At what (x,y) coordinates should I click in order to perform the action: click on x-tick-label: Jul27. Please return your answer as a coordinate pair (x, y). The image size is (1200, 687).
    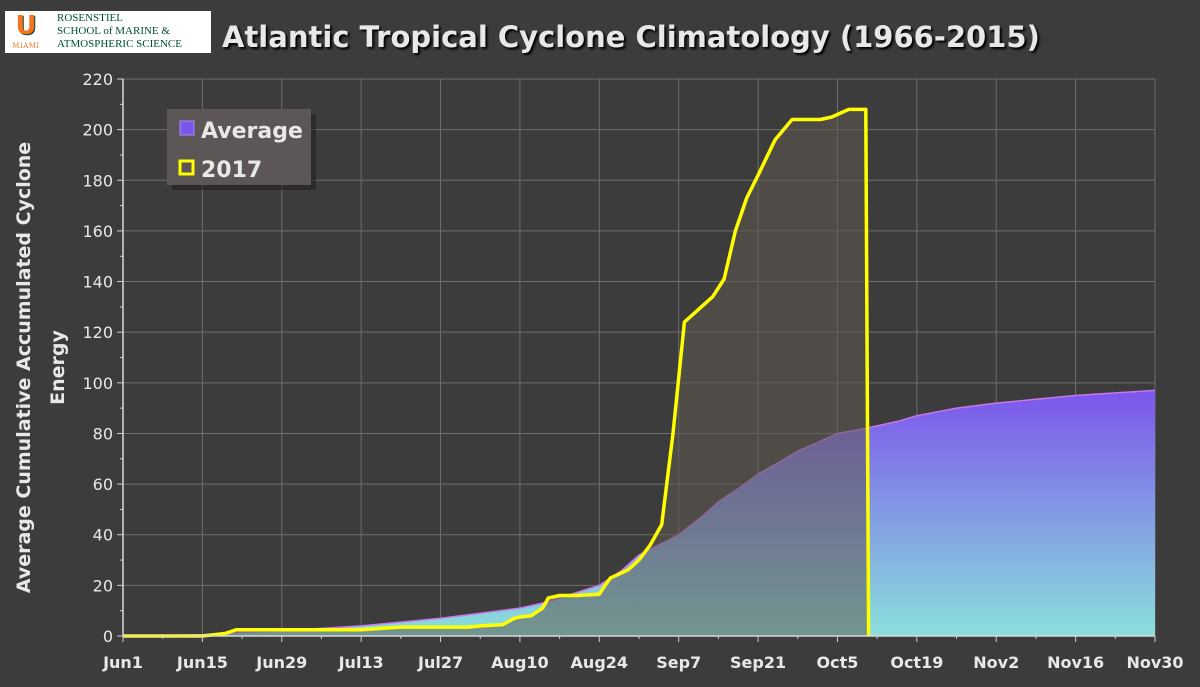
    Looking at the image, I should click on (440, 662).